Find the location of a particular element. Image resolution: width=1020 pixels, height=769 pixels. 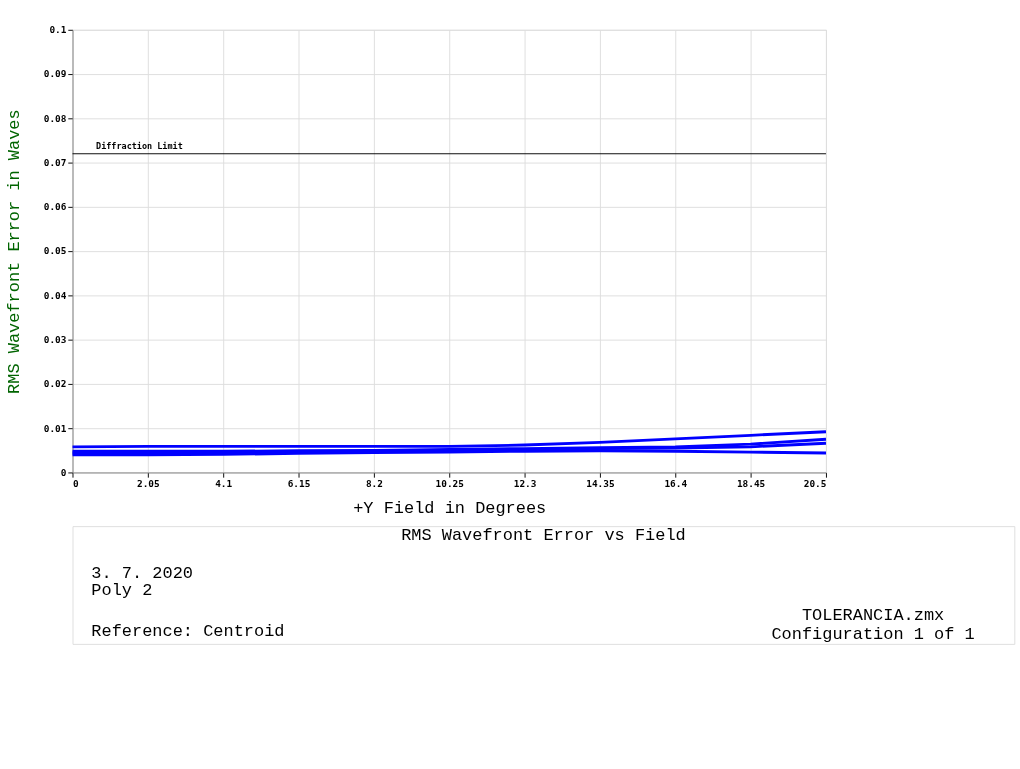

ref-line-label: Diffraction Limit is located at coordinates (139, 146).